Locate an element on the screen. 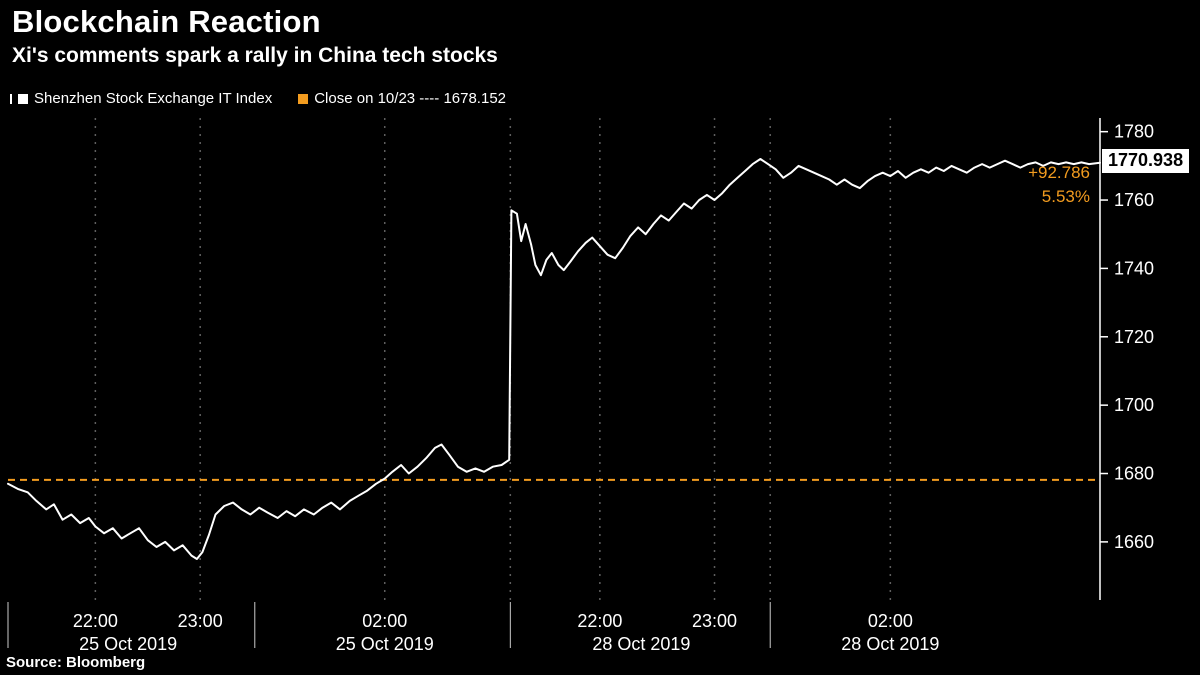 The image size is (1200, 675). orange-square-icon is located at coordinates (303, 98).